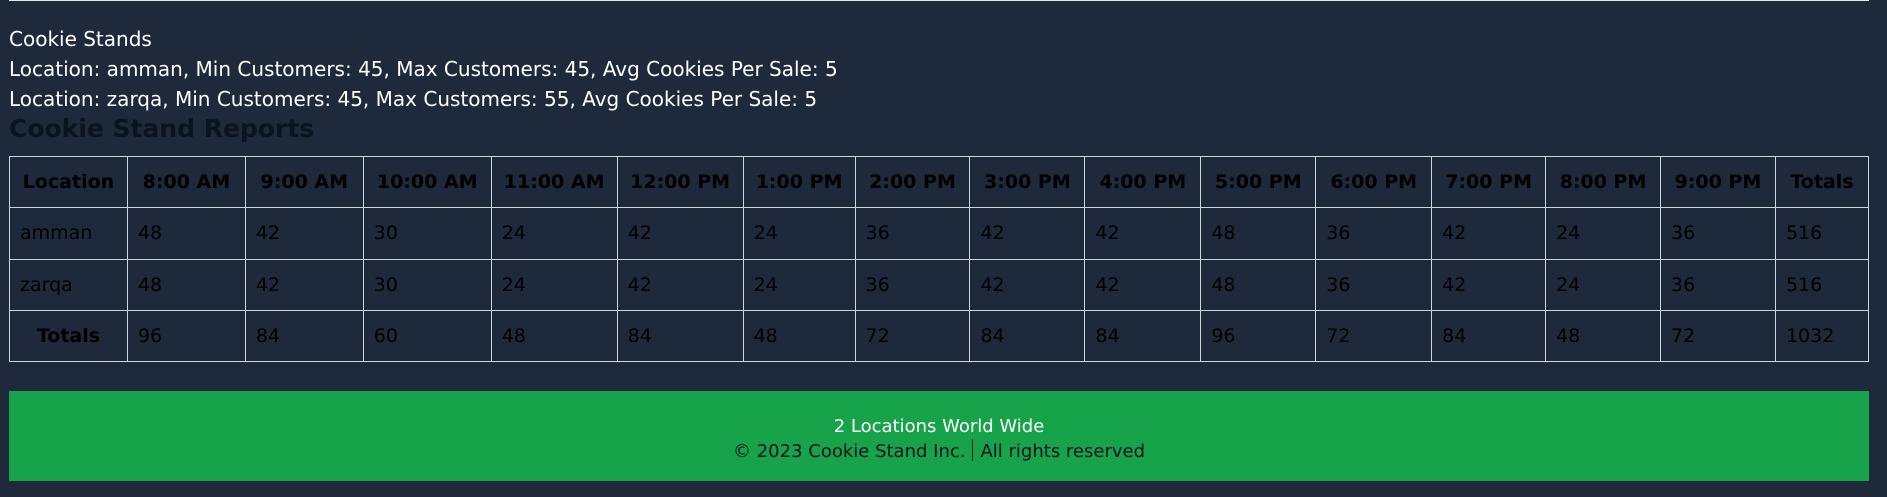 The height and width of the screenshot is (497, 1887). I want to click on column-header: 11:00 AM, so click(554, 182).